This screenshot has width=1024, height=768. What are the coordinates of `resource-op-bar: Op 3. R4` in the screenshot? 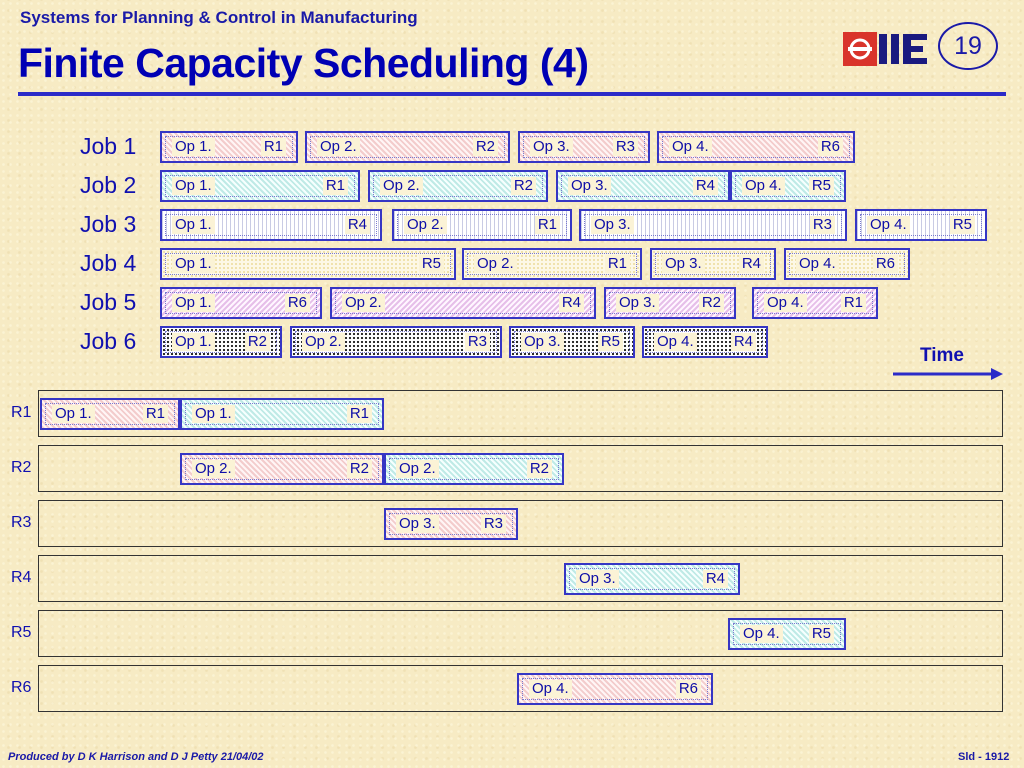 It's located at (652, 579).